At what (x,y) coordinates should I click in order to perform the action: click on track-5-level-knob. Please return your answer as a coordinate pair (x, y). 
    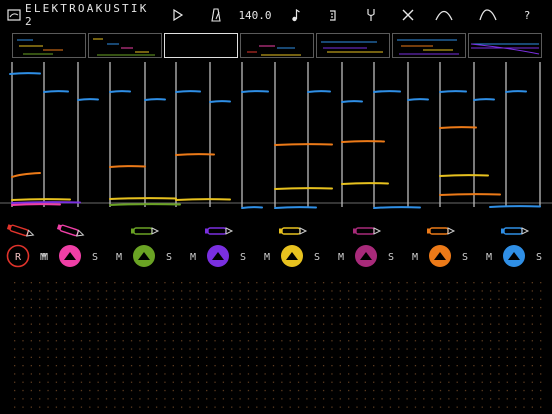
    Looking at the image, I should click on (292, 256).